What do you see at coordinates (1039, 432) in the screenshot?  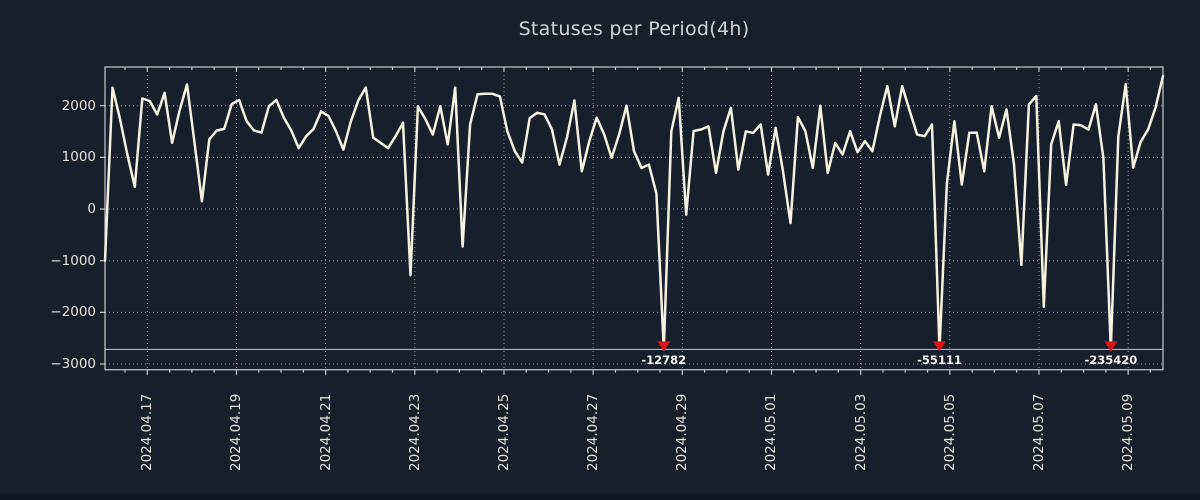 I see `x-tick-label: 2024.05.07` at bounding box center [1039, 432].